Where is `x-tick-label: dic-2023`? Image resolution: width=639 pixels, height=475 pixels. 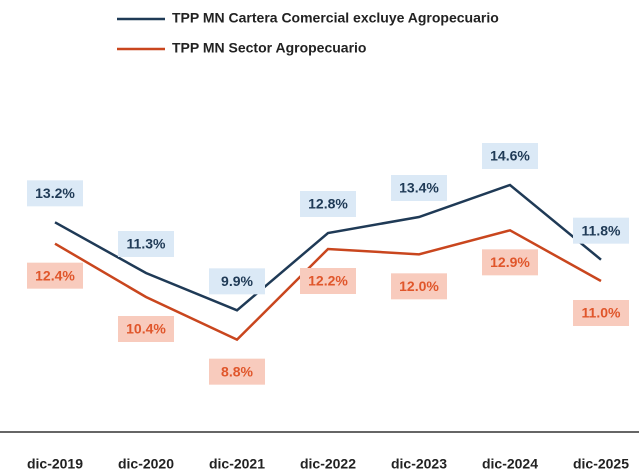 x-tick-label: dic-2023 is located at coordinates (419, 464).